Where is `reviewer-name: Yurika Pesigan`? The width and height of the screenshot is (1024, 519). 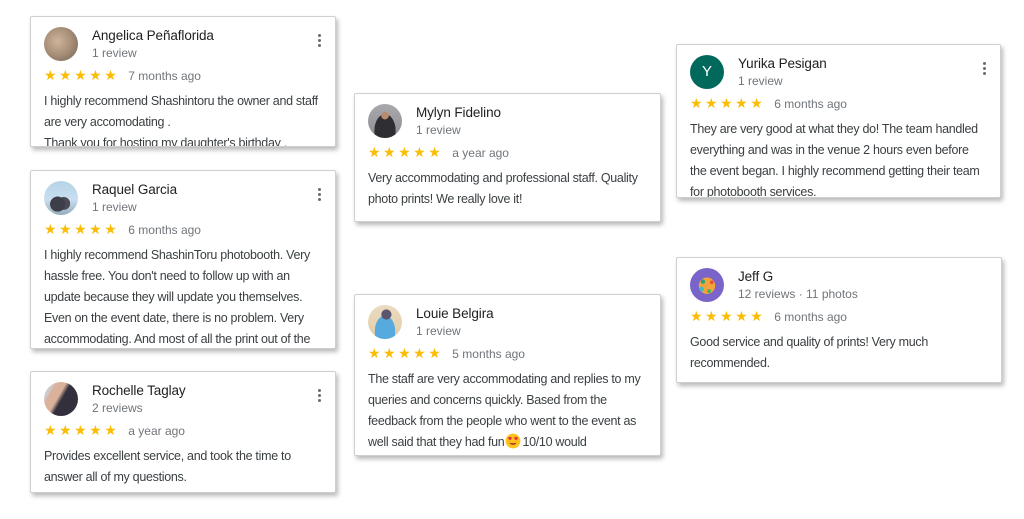
reviewer-name: Yurika Pesigan is located at coordinates (782, 63).